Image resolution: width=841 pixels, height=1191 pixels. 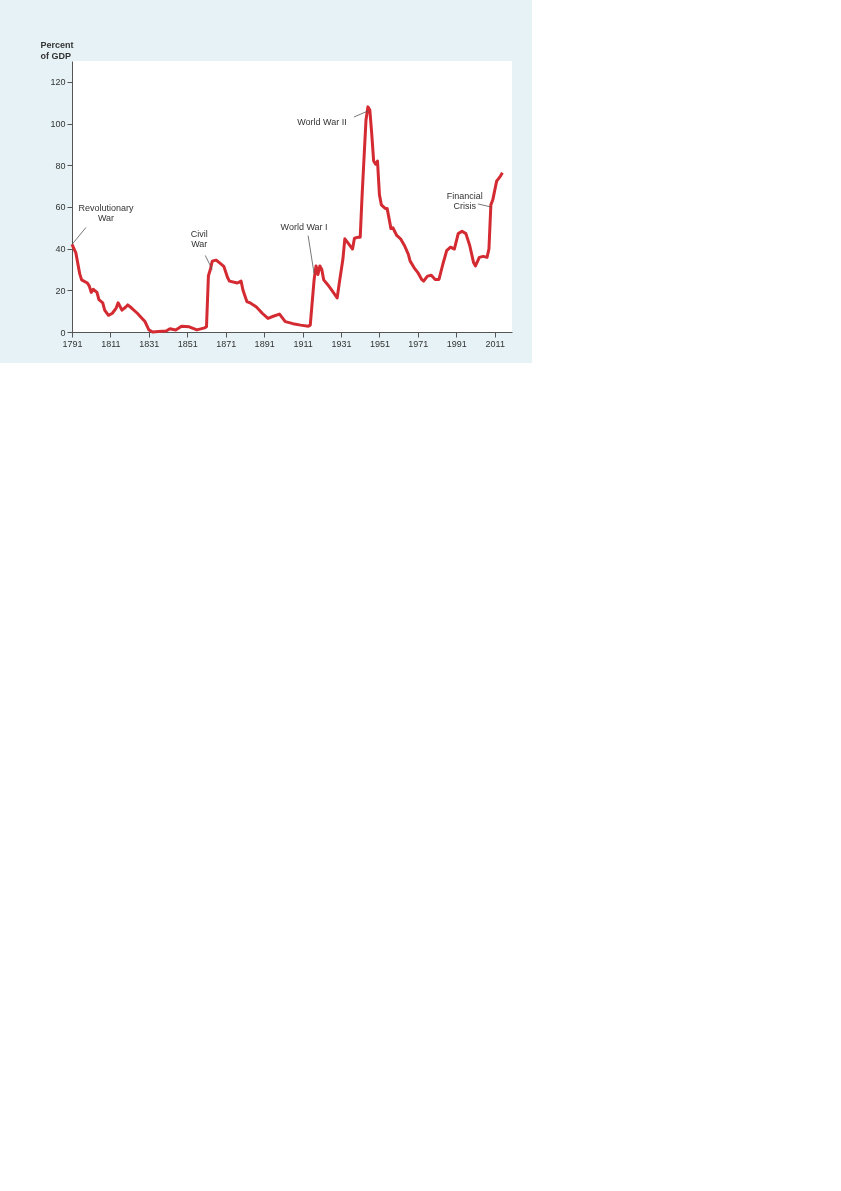 What do you see at coordinates (379, 343) in the screenshot?
I see `x-tick-label: 1951` at bounding box center [379, 343].